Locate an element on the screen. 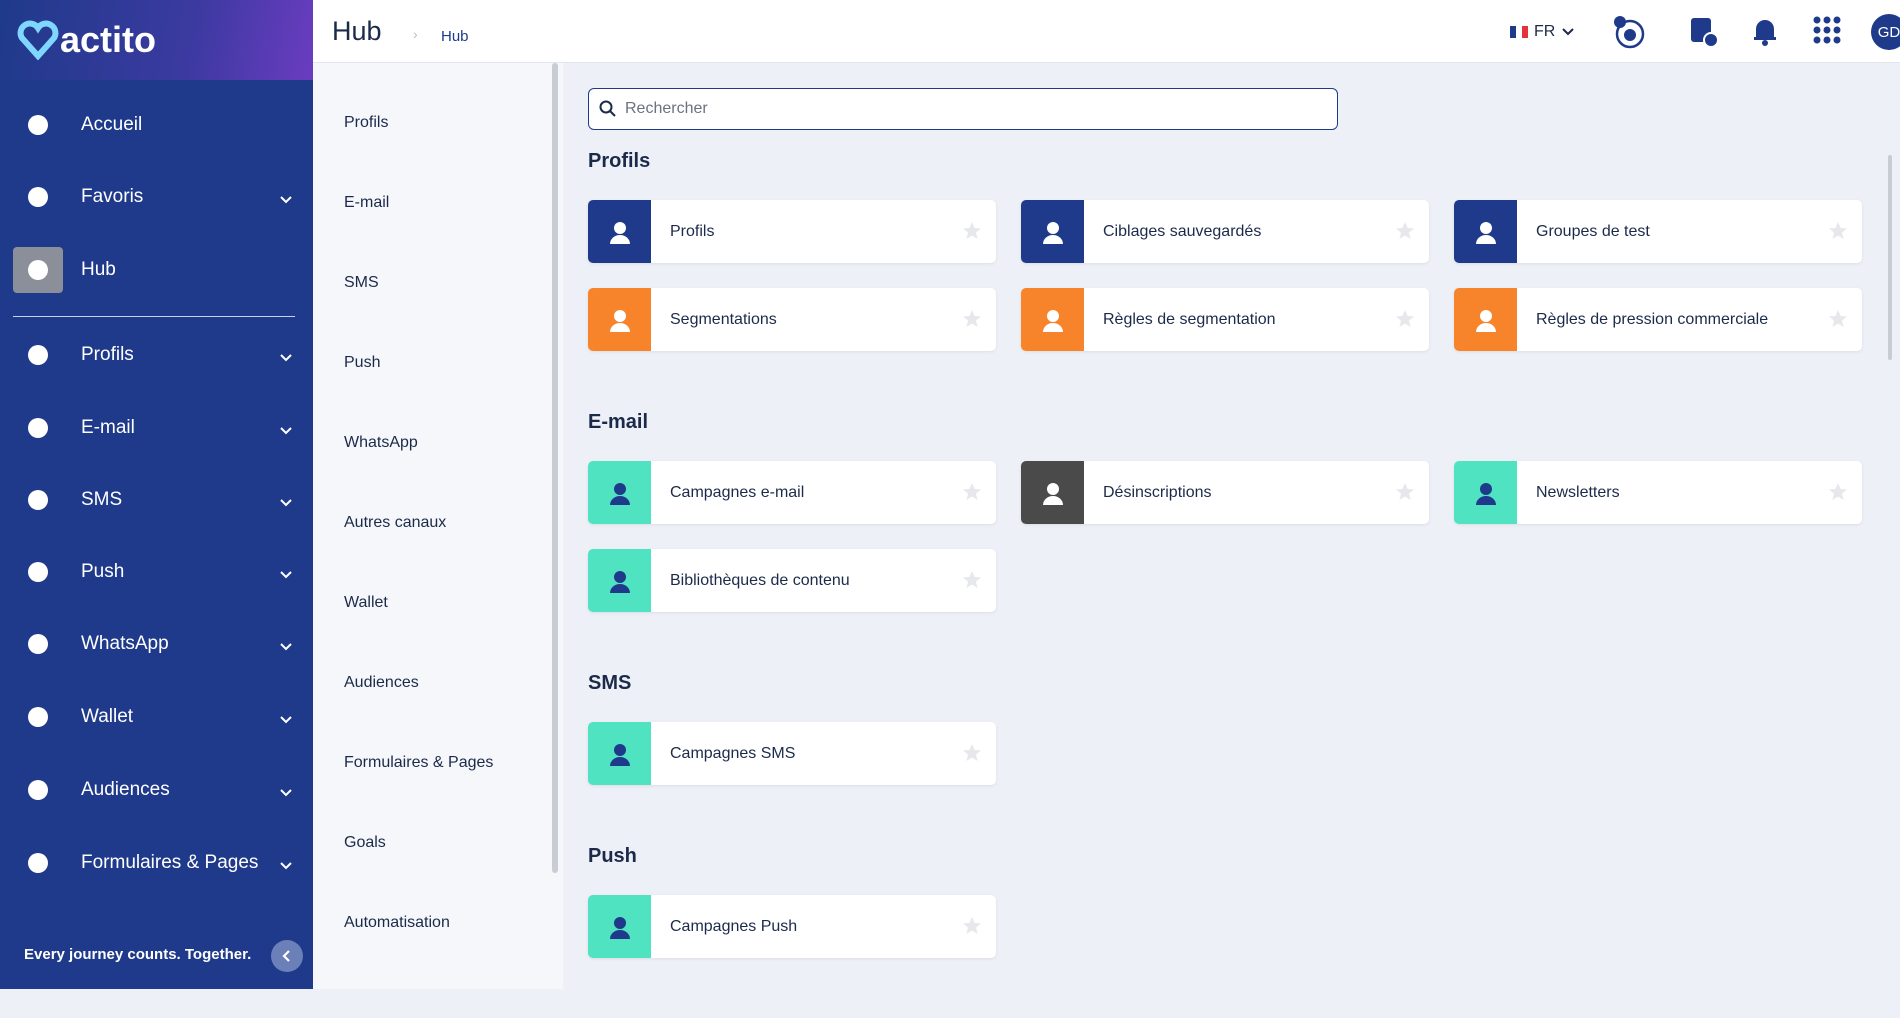  nav-item: Favoris is located at coordinates (156, 197).